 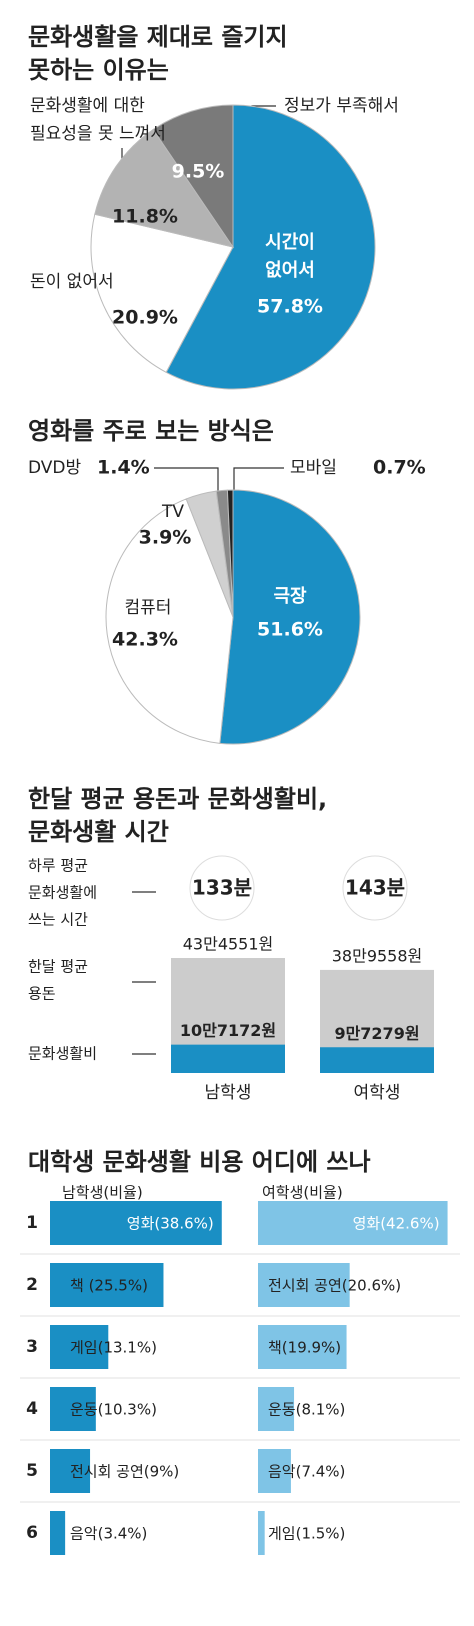 What do you see at coordinates (32, 1347) in the screenshot?
I see `rank-label: 3` at bounding box center [32, 1347].